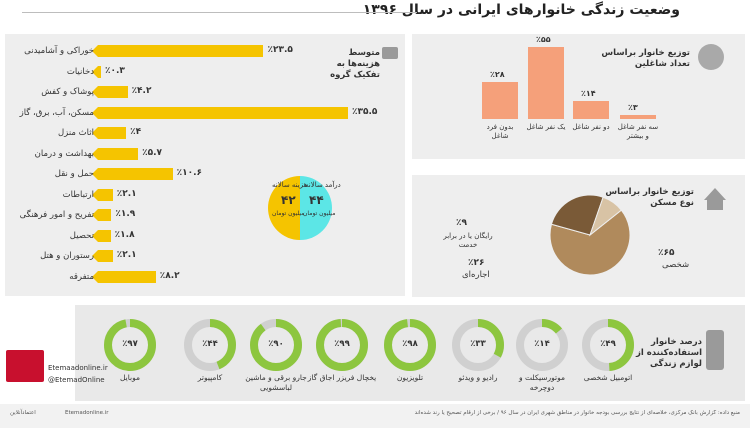 The width and height of the screenshot is (750, 428). Describe the element at coordinates (591, 127) in the screenshot. I see `worker-category: دو نفر شاغل` at that location.